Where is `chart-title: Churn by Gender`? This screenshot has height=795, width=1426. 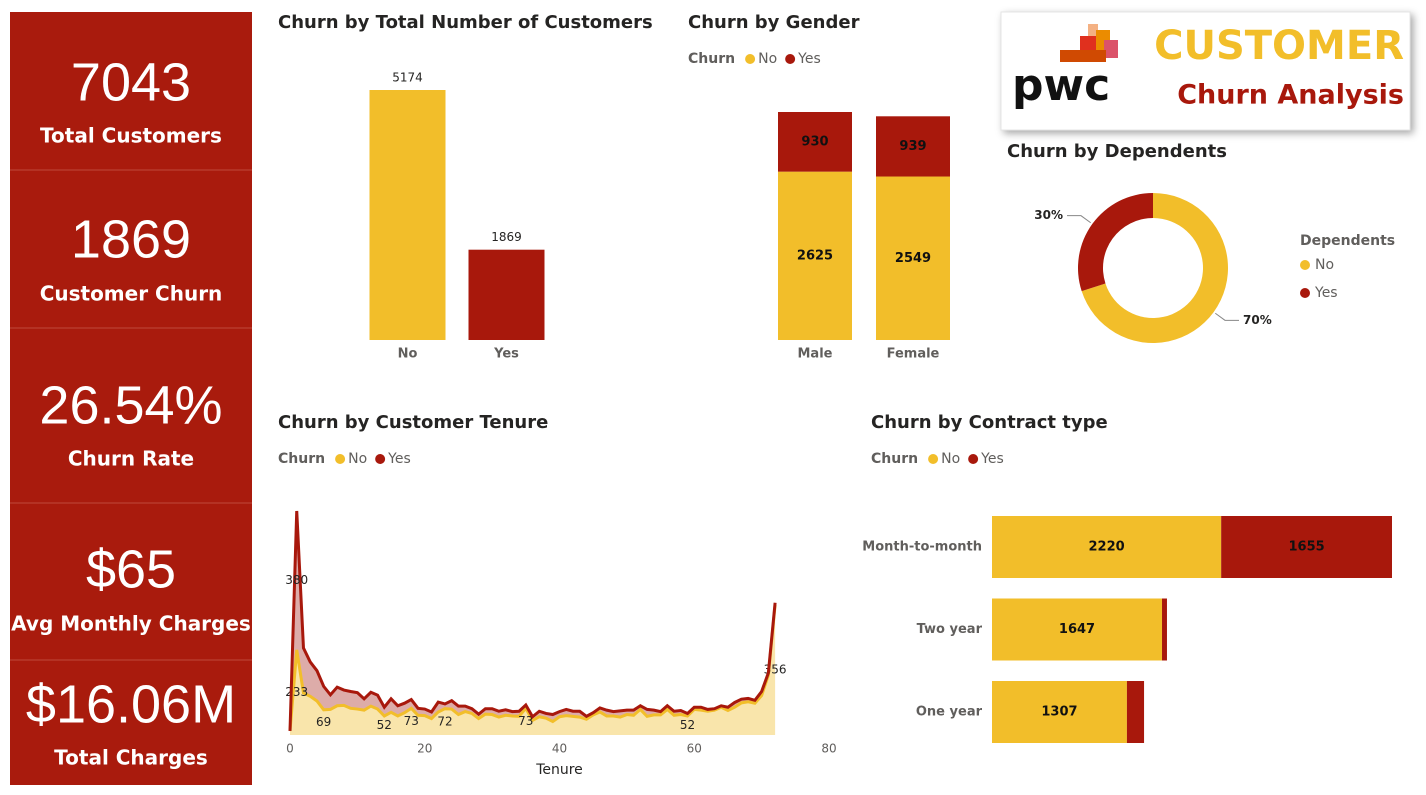
chart-title: Churn by Gender is located at coordinates (774, 22).